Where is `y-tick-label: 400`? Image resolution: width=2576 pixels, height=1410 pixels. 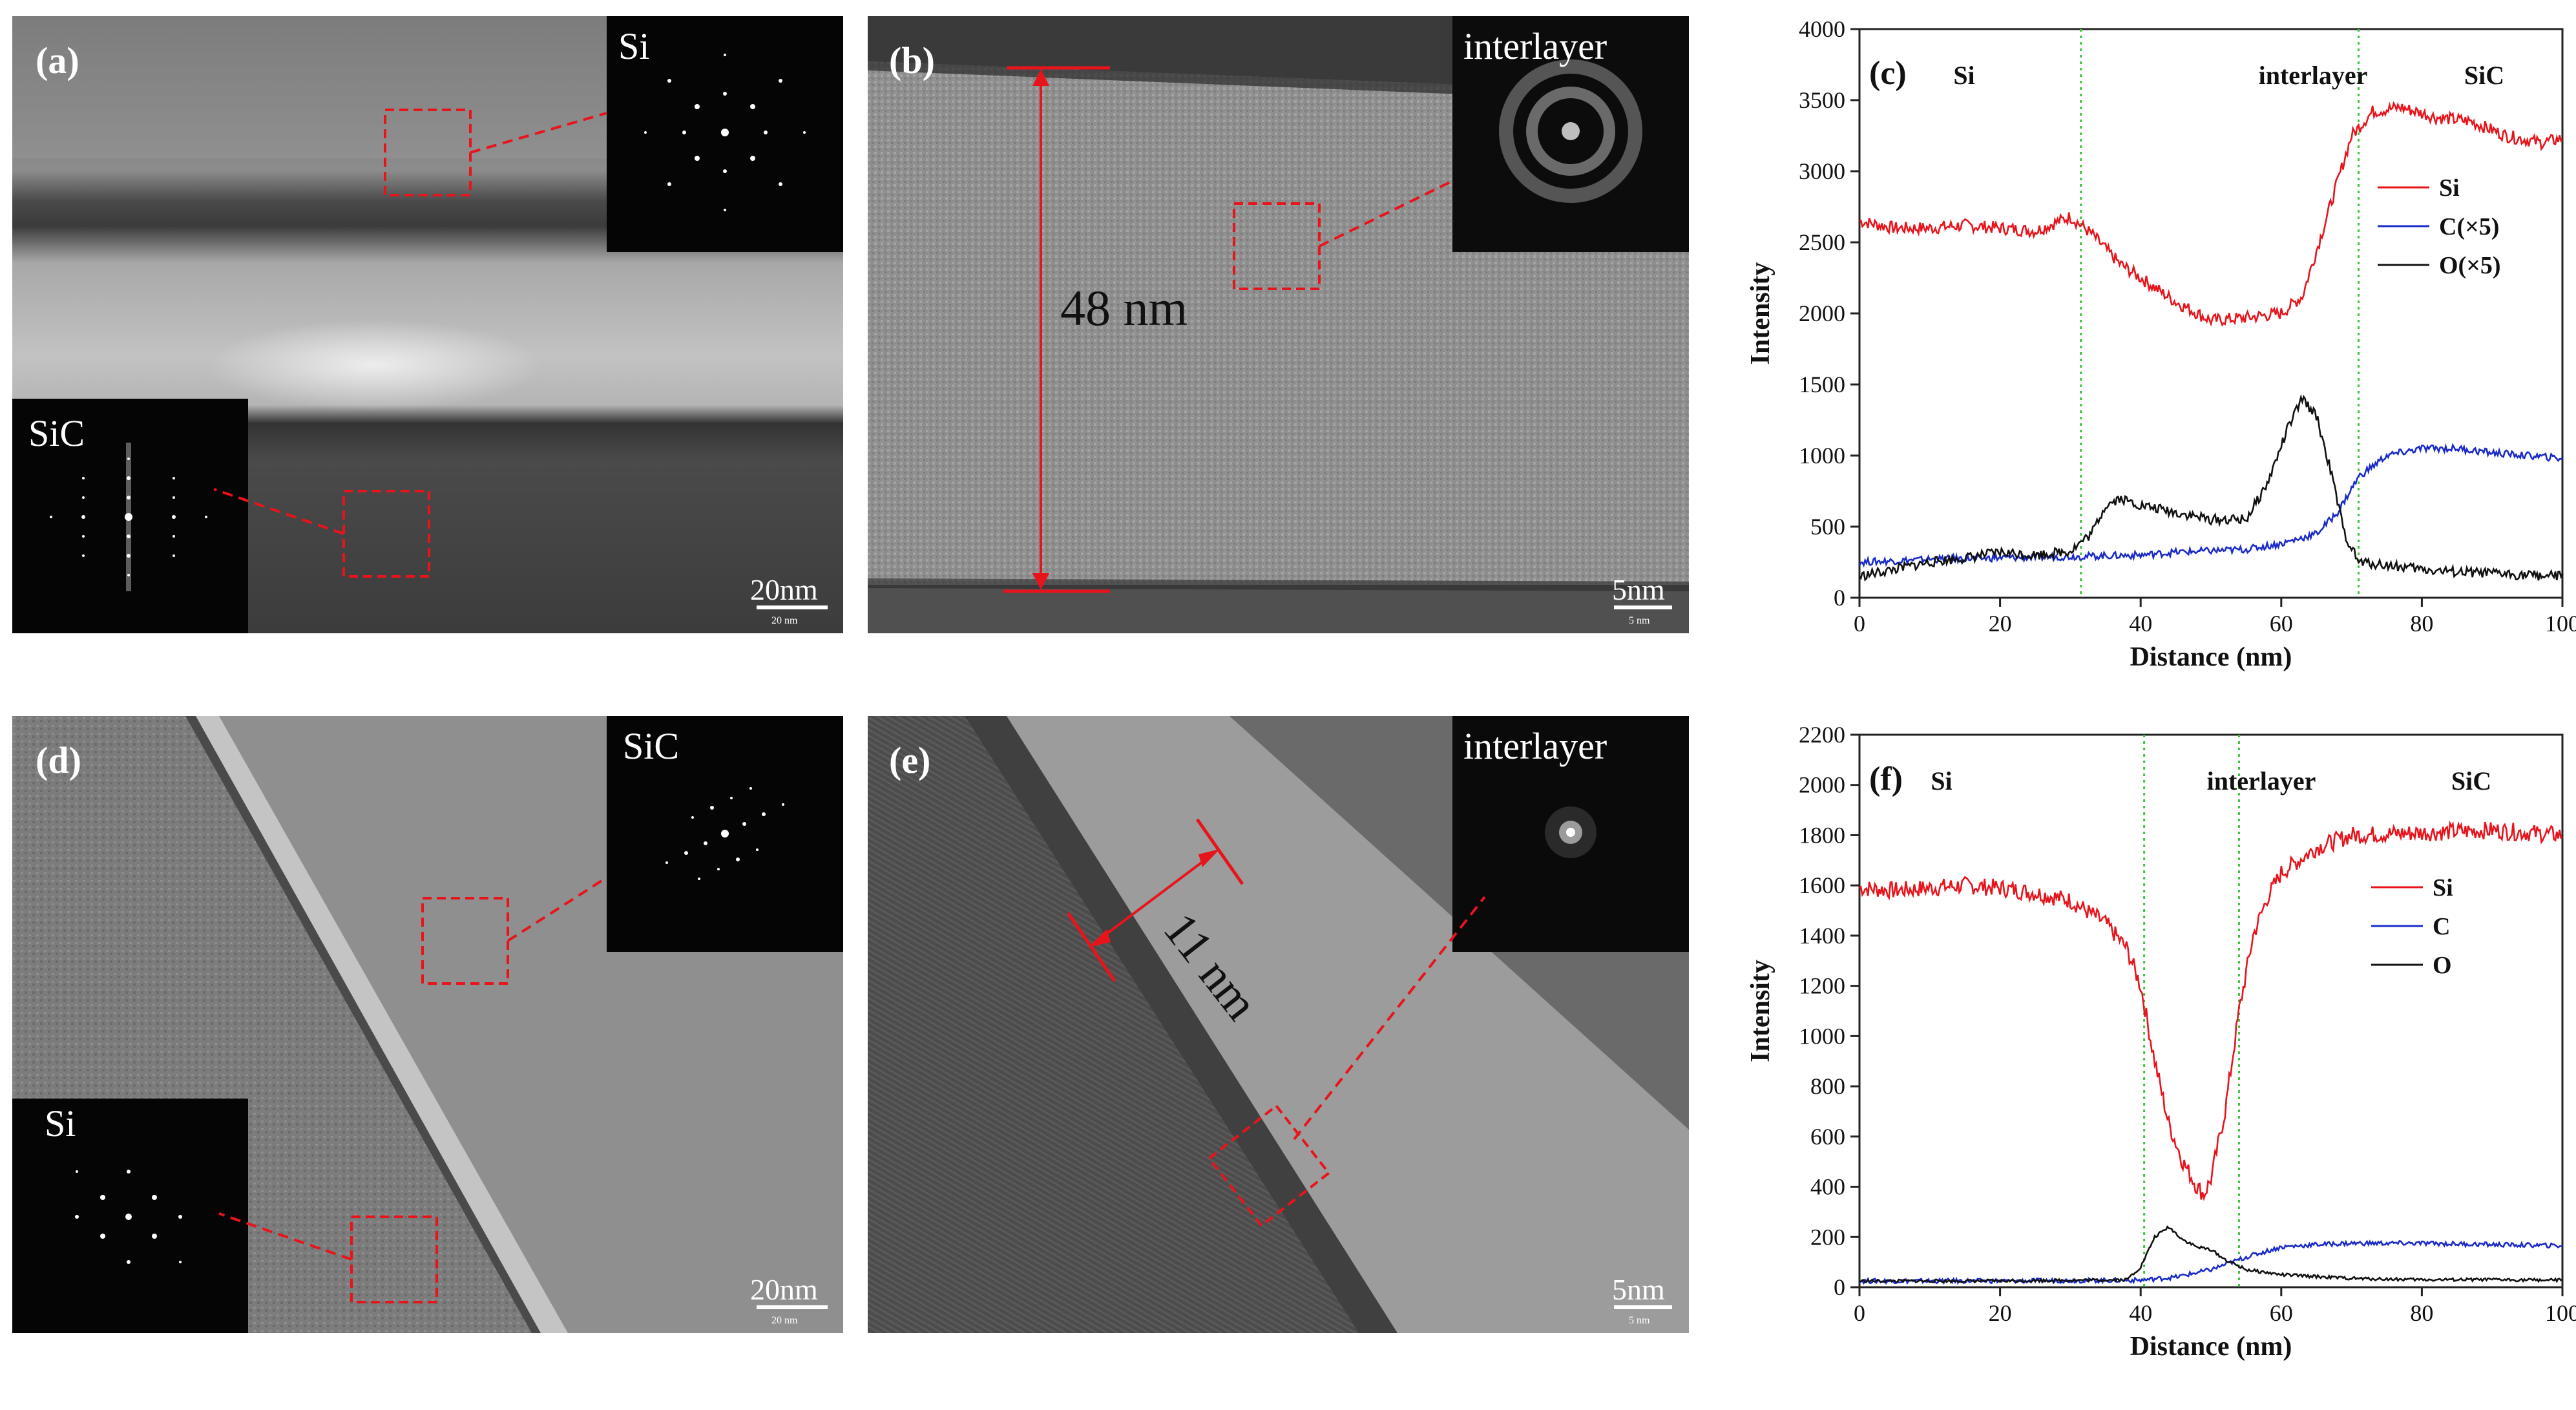 y-tick-label: 400 is located at coordinates (1827, 1187).